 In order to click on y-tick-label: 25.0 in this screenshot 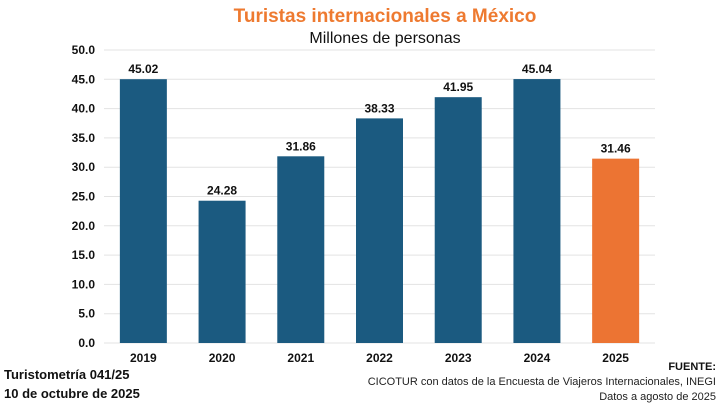, I will do `click(84, 197)`.